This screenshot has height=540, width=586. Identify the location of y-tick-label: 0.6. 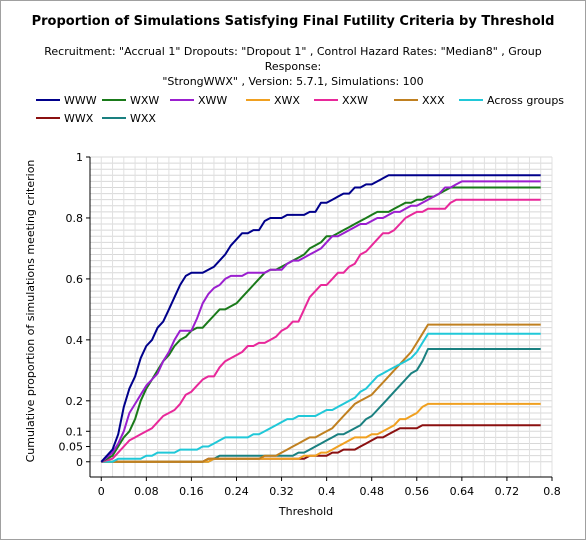
(75, 279).